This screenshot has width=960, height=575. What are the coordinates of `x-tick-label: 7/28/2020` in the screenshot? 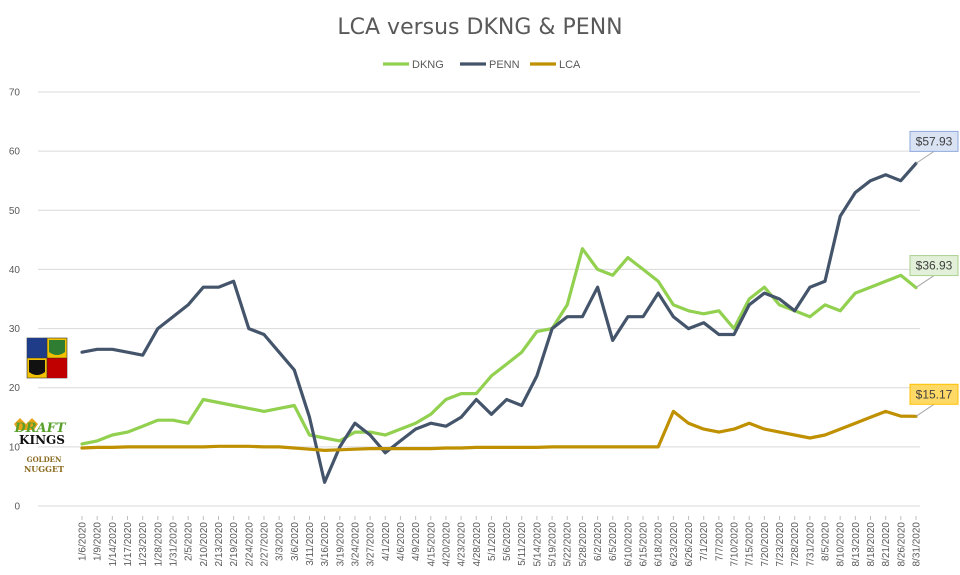 It's located at (795, 544).